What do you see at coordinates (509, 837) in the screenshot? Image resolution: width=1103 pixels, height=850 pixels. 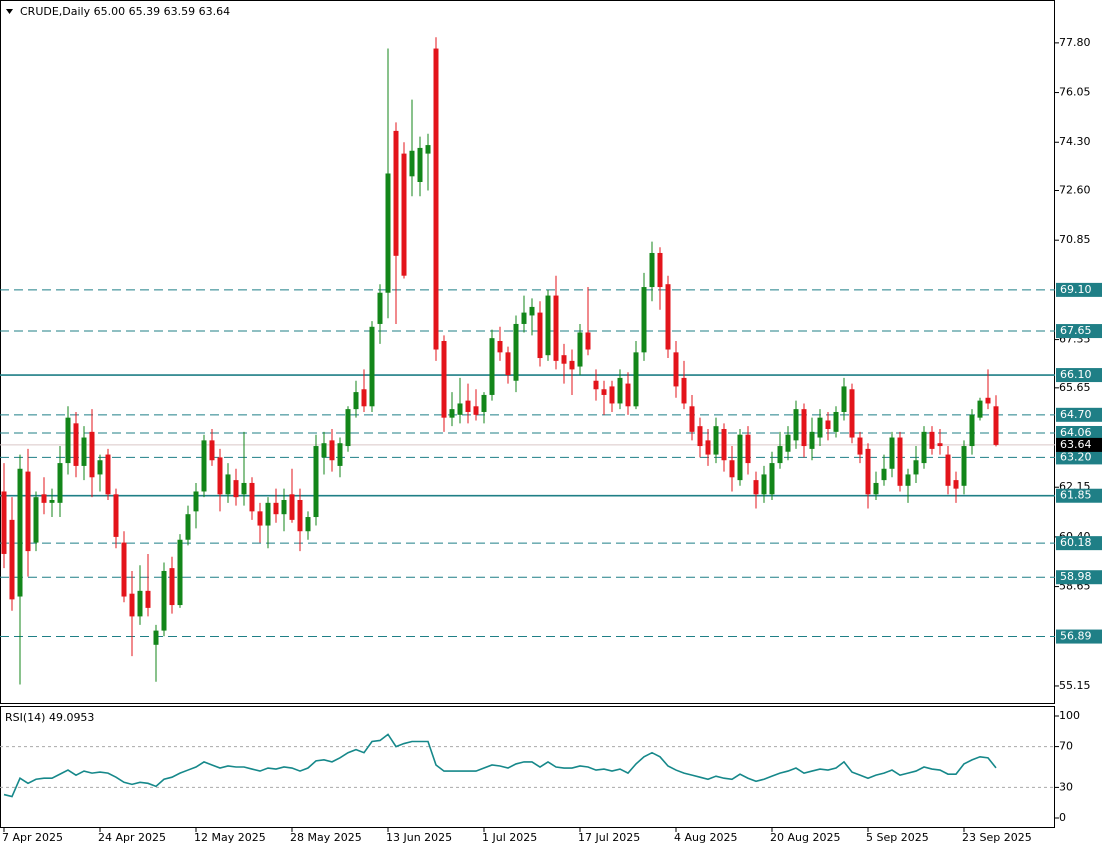 I see `x-tick-label: 1 Jul 2025` at bounding box center [509, 837].